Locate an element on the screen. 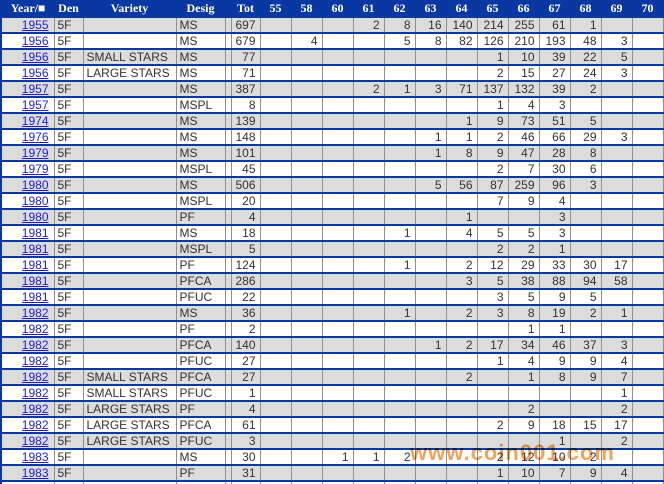 The height and width of the screenshot is (484, 664). column-header-desig: Desig is located at coordinates (200, 9).